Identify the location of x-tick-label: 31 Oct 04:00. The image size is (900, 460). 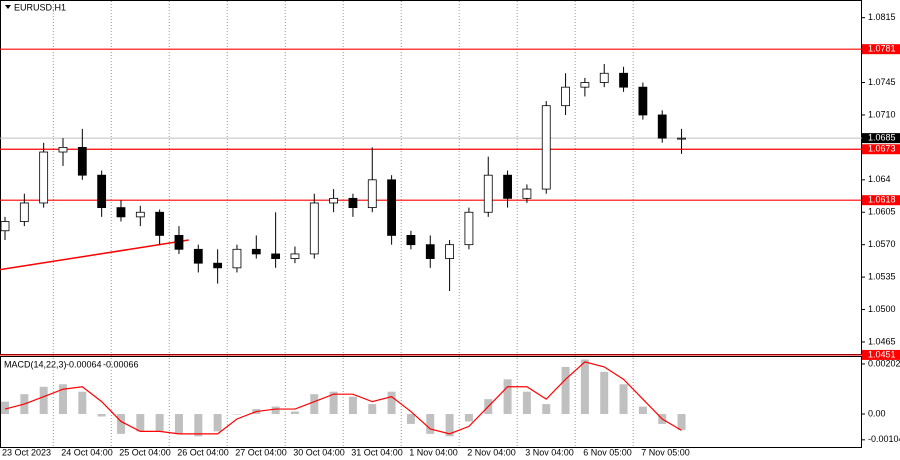
(377, 452).